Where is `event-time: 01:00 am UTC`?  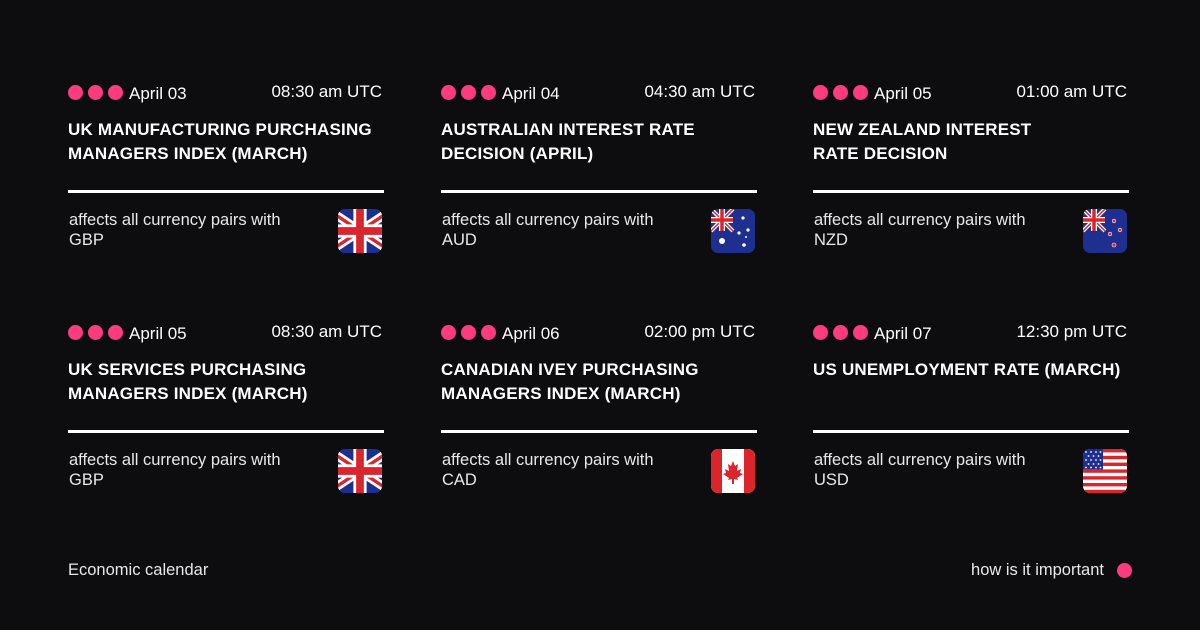 event-time: 01:00 am UTC is located at coordinates (1071, 91).